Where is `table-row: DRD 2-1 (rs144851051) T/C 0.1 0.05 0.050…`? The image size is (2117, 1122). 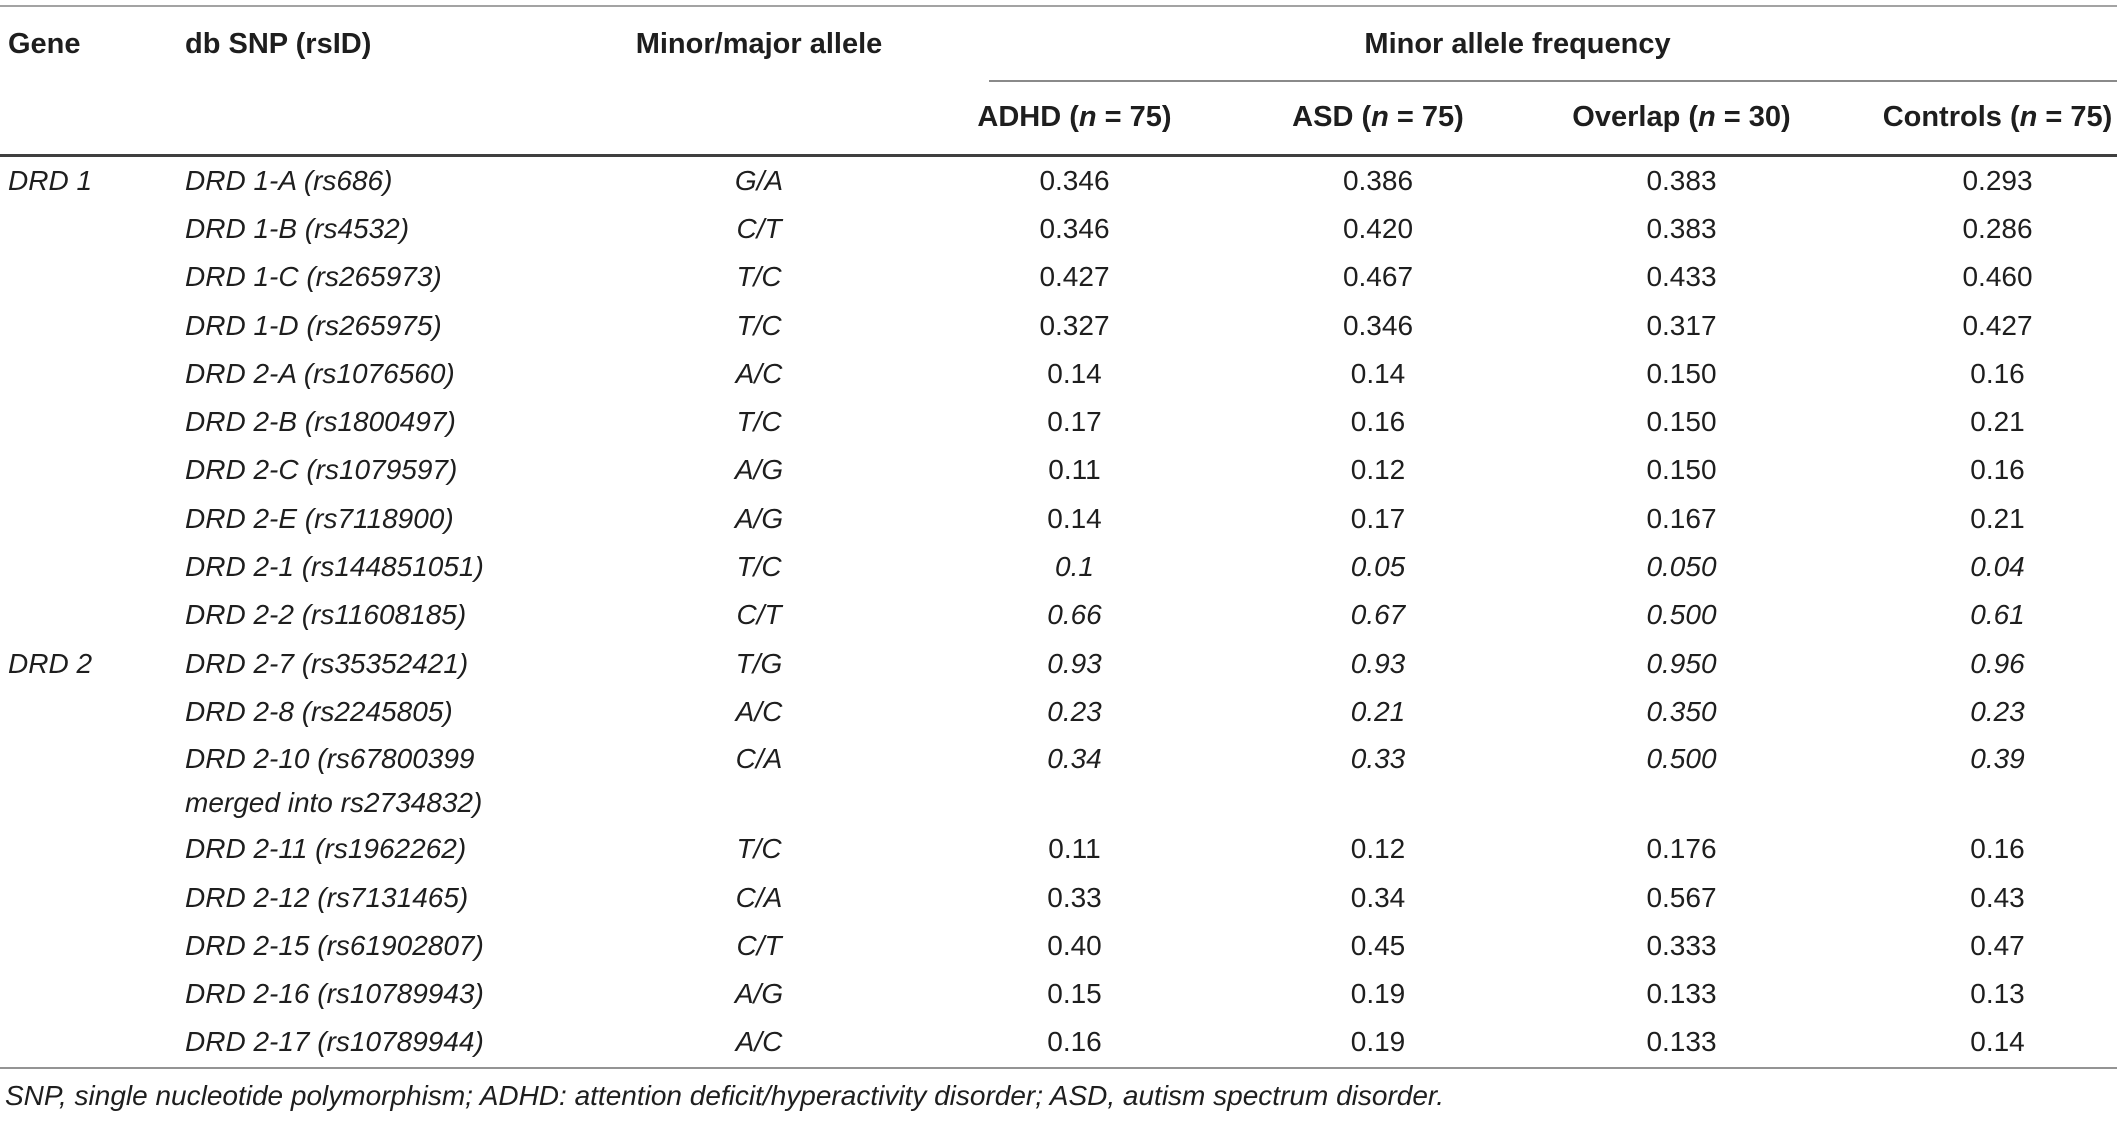 table-row: DRD 2-1 (rs144851051) T/C 0.1 0.05 0.050… is located at coordinates (1058, 567).